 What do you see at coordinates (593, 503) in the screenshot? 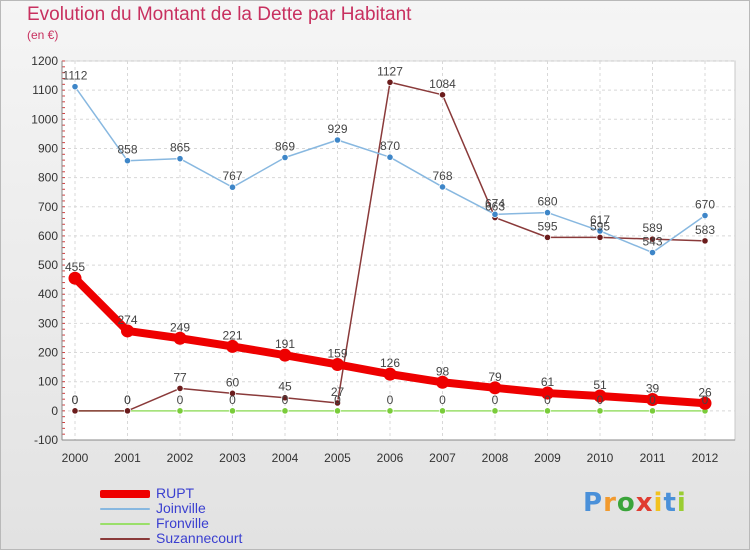
I see `logo-letter: P` at bounding box center [593, 503].